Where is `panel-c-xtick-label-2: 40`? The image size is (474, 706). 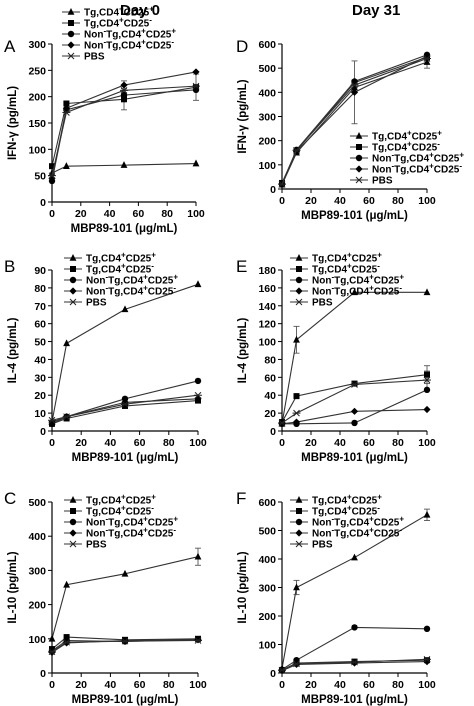
panel-c-xtick-label-2: 40 is located at coordinates (111, 685).